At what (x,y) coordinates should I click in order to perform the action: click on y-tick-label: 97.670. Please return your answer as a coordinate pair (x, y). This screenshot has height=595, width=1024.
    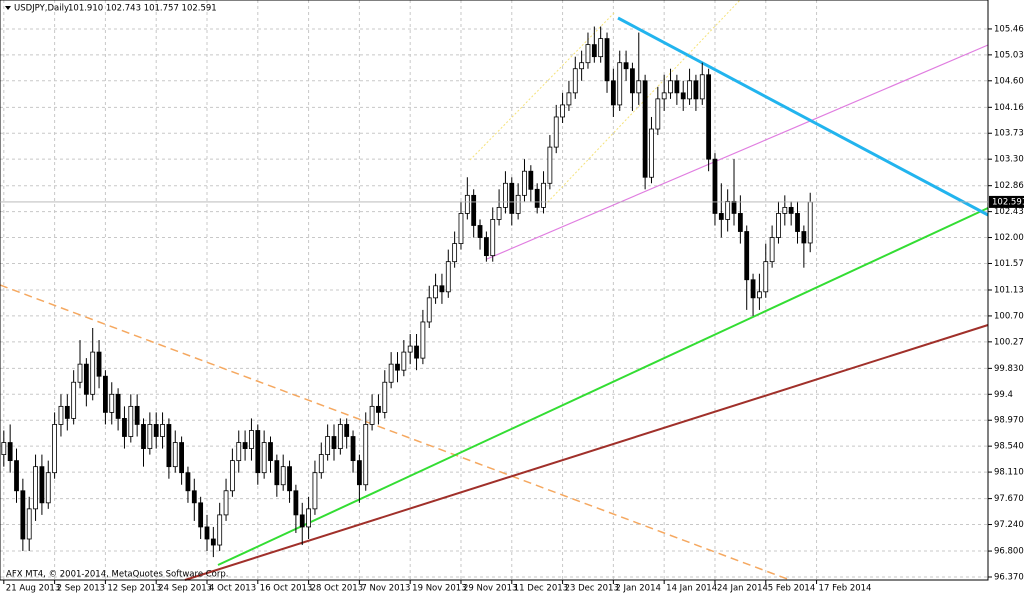
    Looking at the image, I should click on (1009, 499).